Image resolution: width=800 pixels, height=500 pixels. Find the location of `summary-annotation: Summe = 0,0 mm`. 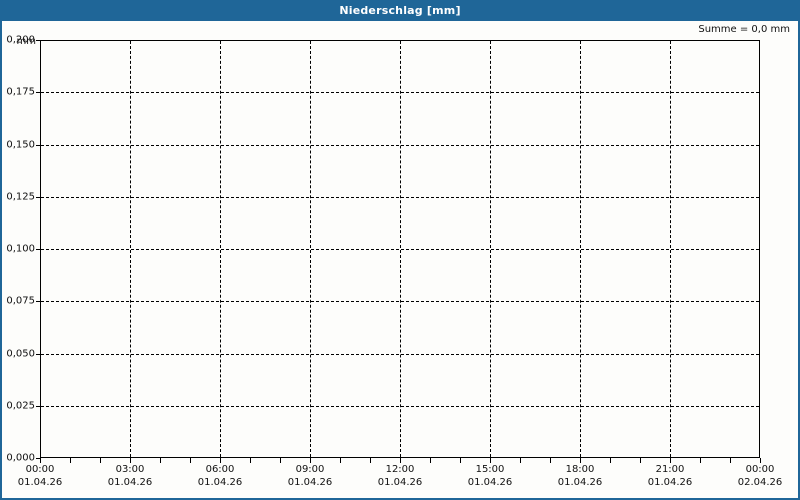

summary-annotation: Summe = 0,0 mm is located at coordinates (744, 29).